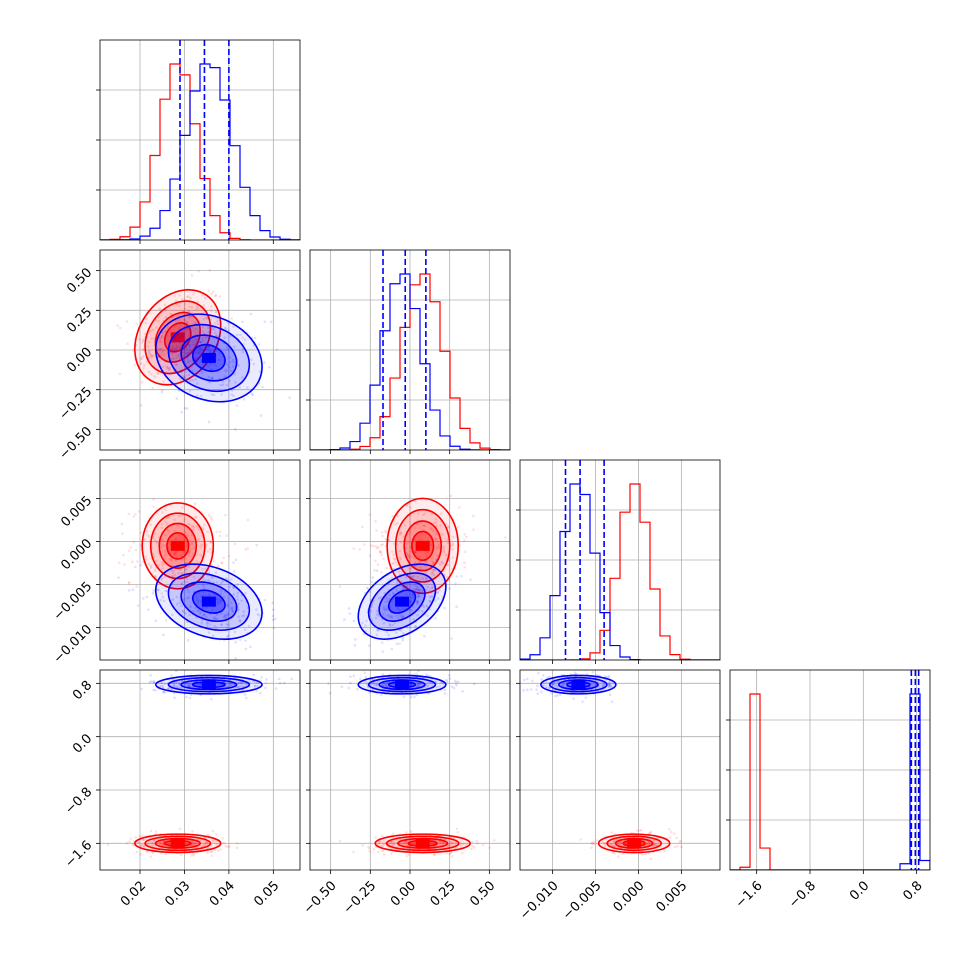  Describe the element at coordinates (582, 900) in the screenshot. I see `x-tick-label-2-1: −0.005` at that location.